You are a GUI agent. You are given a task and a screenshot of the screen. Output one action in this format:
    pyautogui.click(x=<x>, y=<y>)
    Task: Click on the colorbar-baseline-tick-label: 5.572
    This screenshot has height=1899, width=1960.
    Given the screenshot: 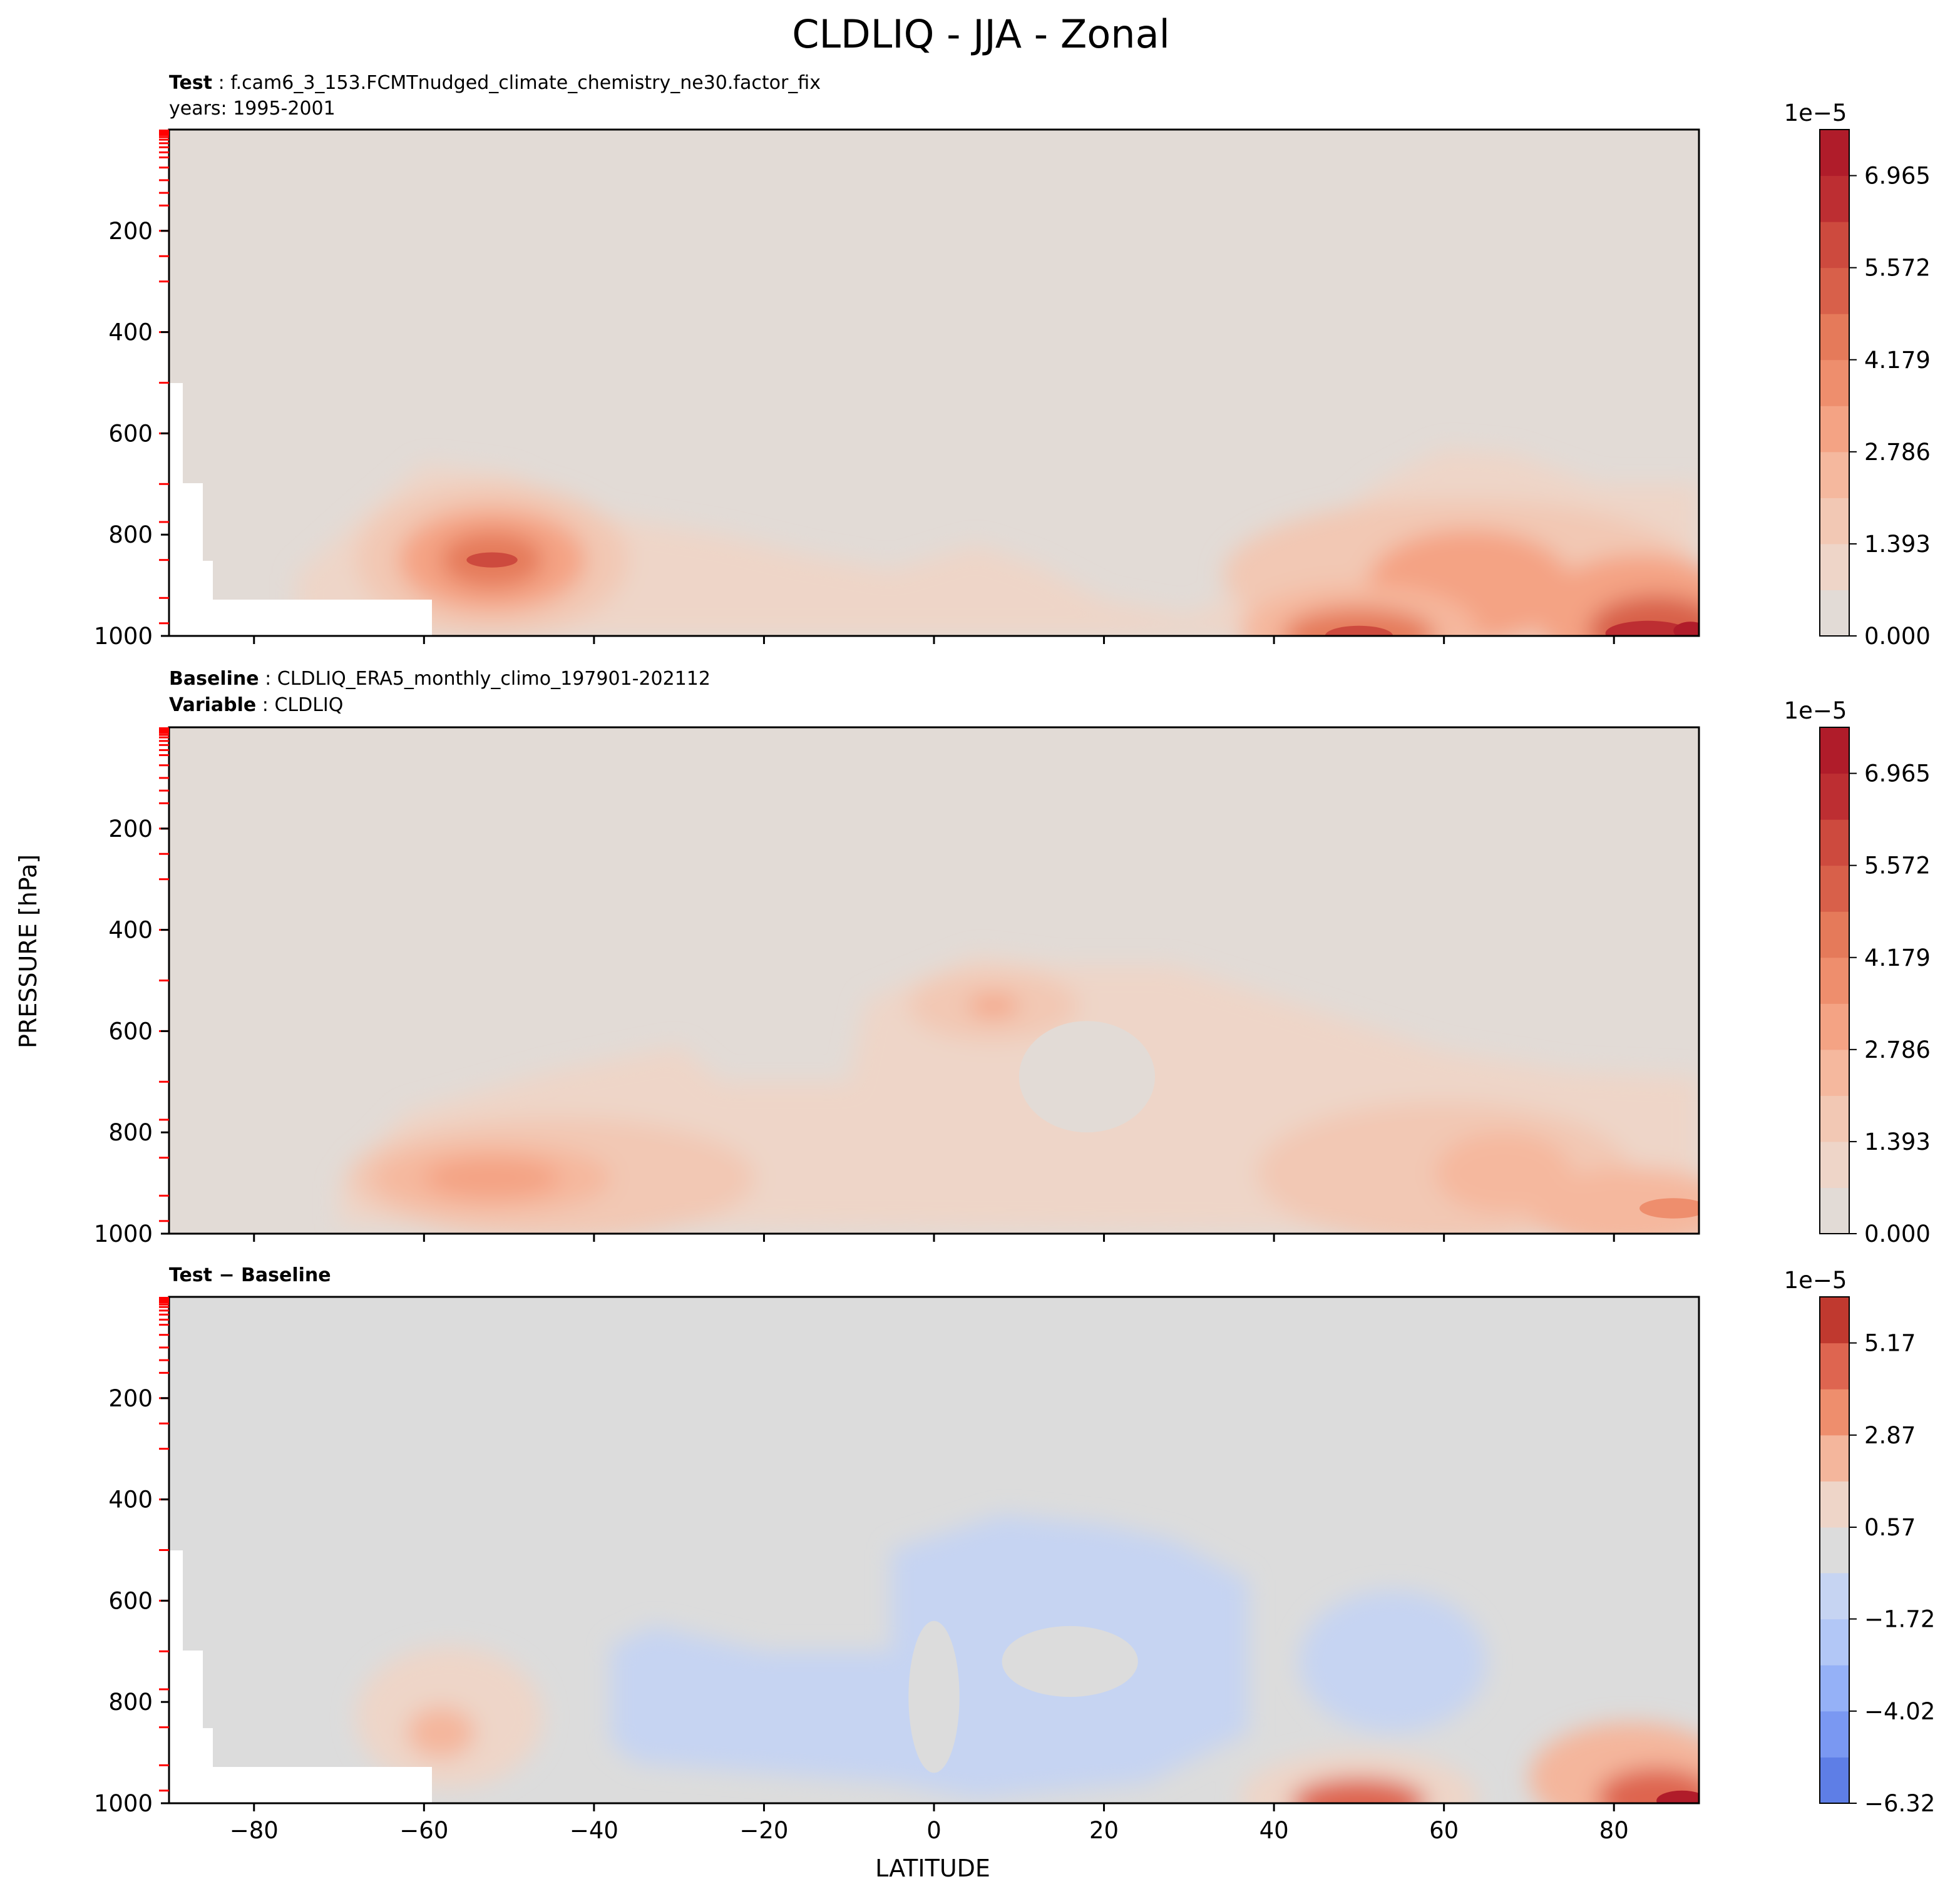 What is the action you would take?
    pyautogui.click(x=1897, y=866)
    